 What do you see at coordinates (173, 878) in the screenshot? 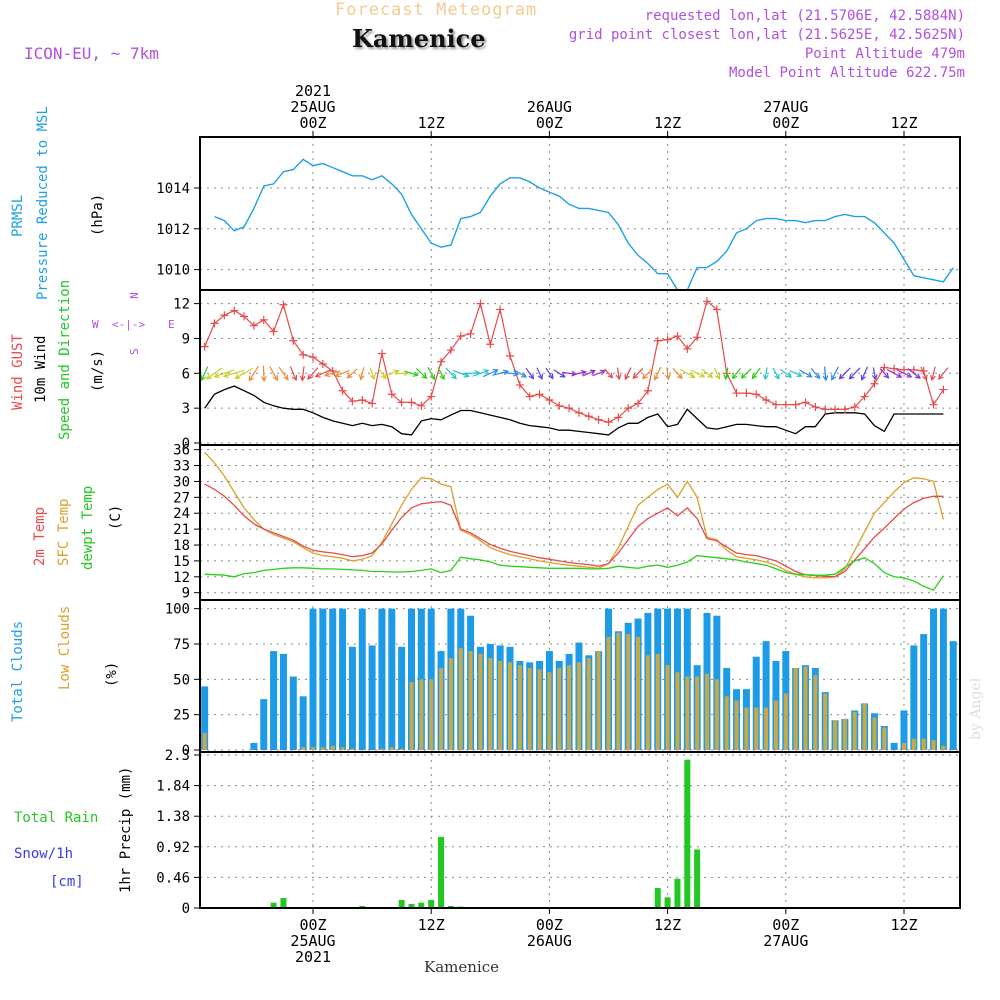
I see `precip-ytick-label-1: 0.46` at bounding box center [173, 878].